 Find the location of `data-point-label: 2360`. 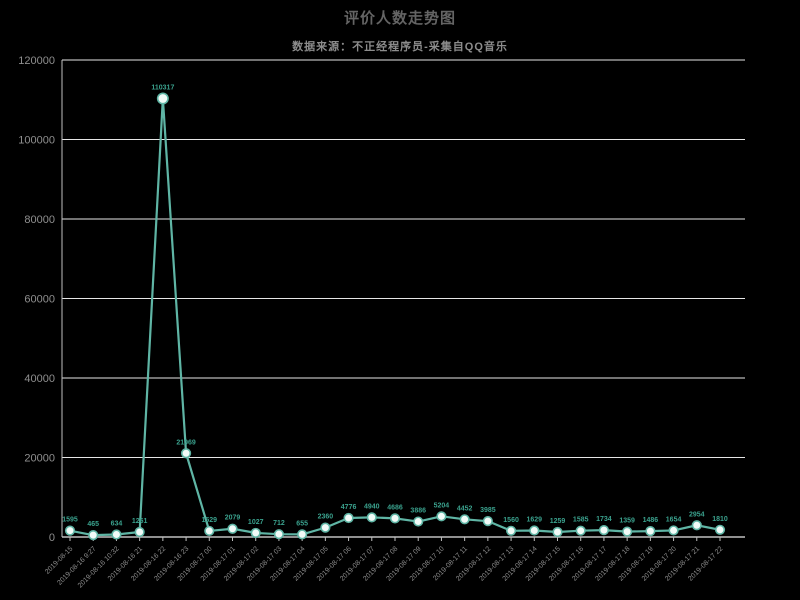

data-point-label: 2360 is located at coordinates (326, 517).